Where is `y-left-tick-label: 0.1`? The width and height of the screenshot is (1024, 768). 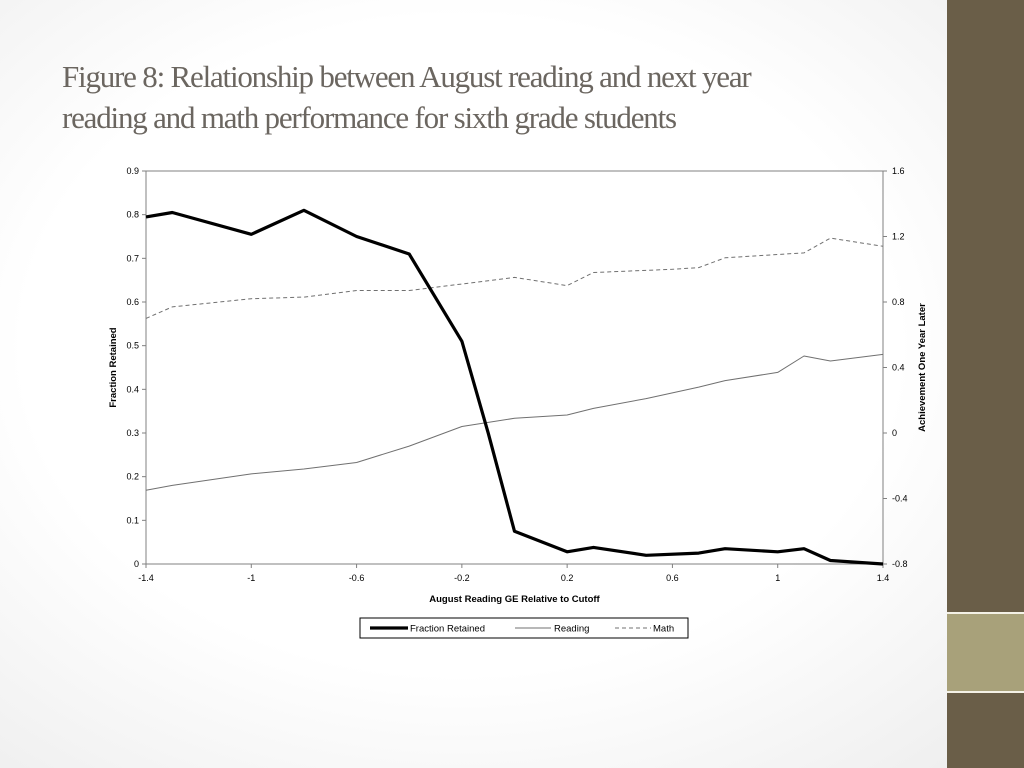 y-left-tick-label: 0.1 is located at coordinates (132, 520).